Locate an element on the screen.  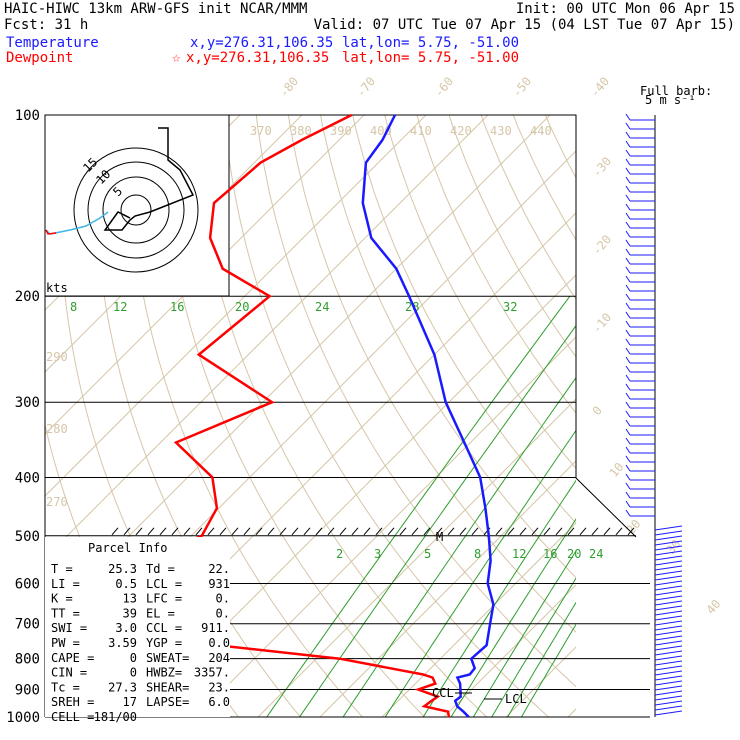
chart-title: HAIC-HIWC 13km ARW-GFS init NCAR/MMM is located at coordinates (155, 9).